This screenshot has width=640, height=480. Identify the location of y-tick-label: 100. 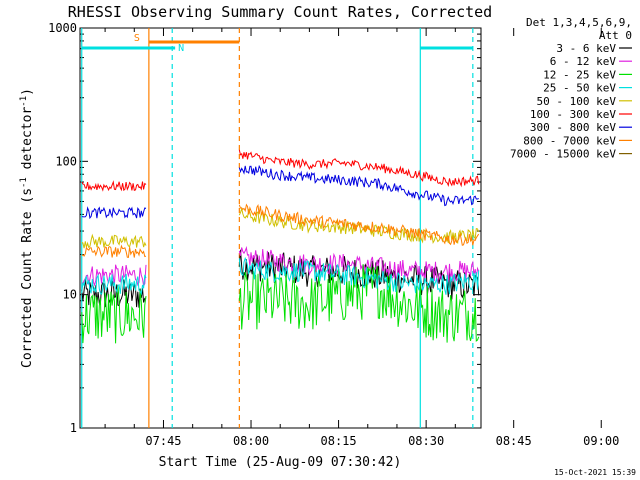
(66, 161).